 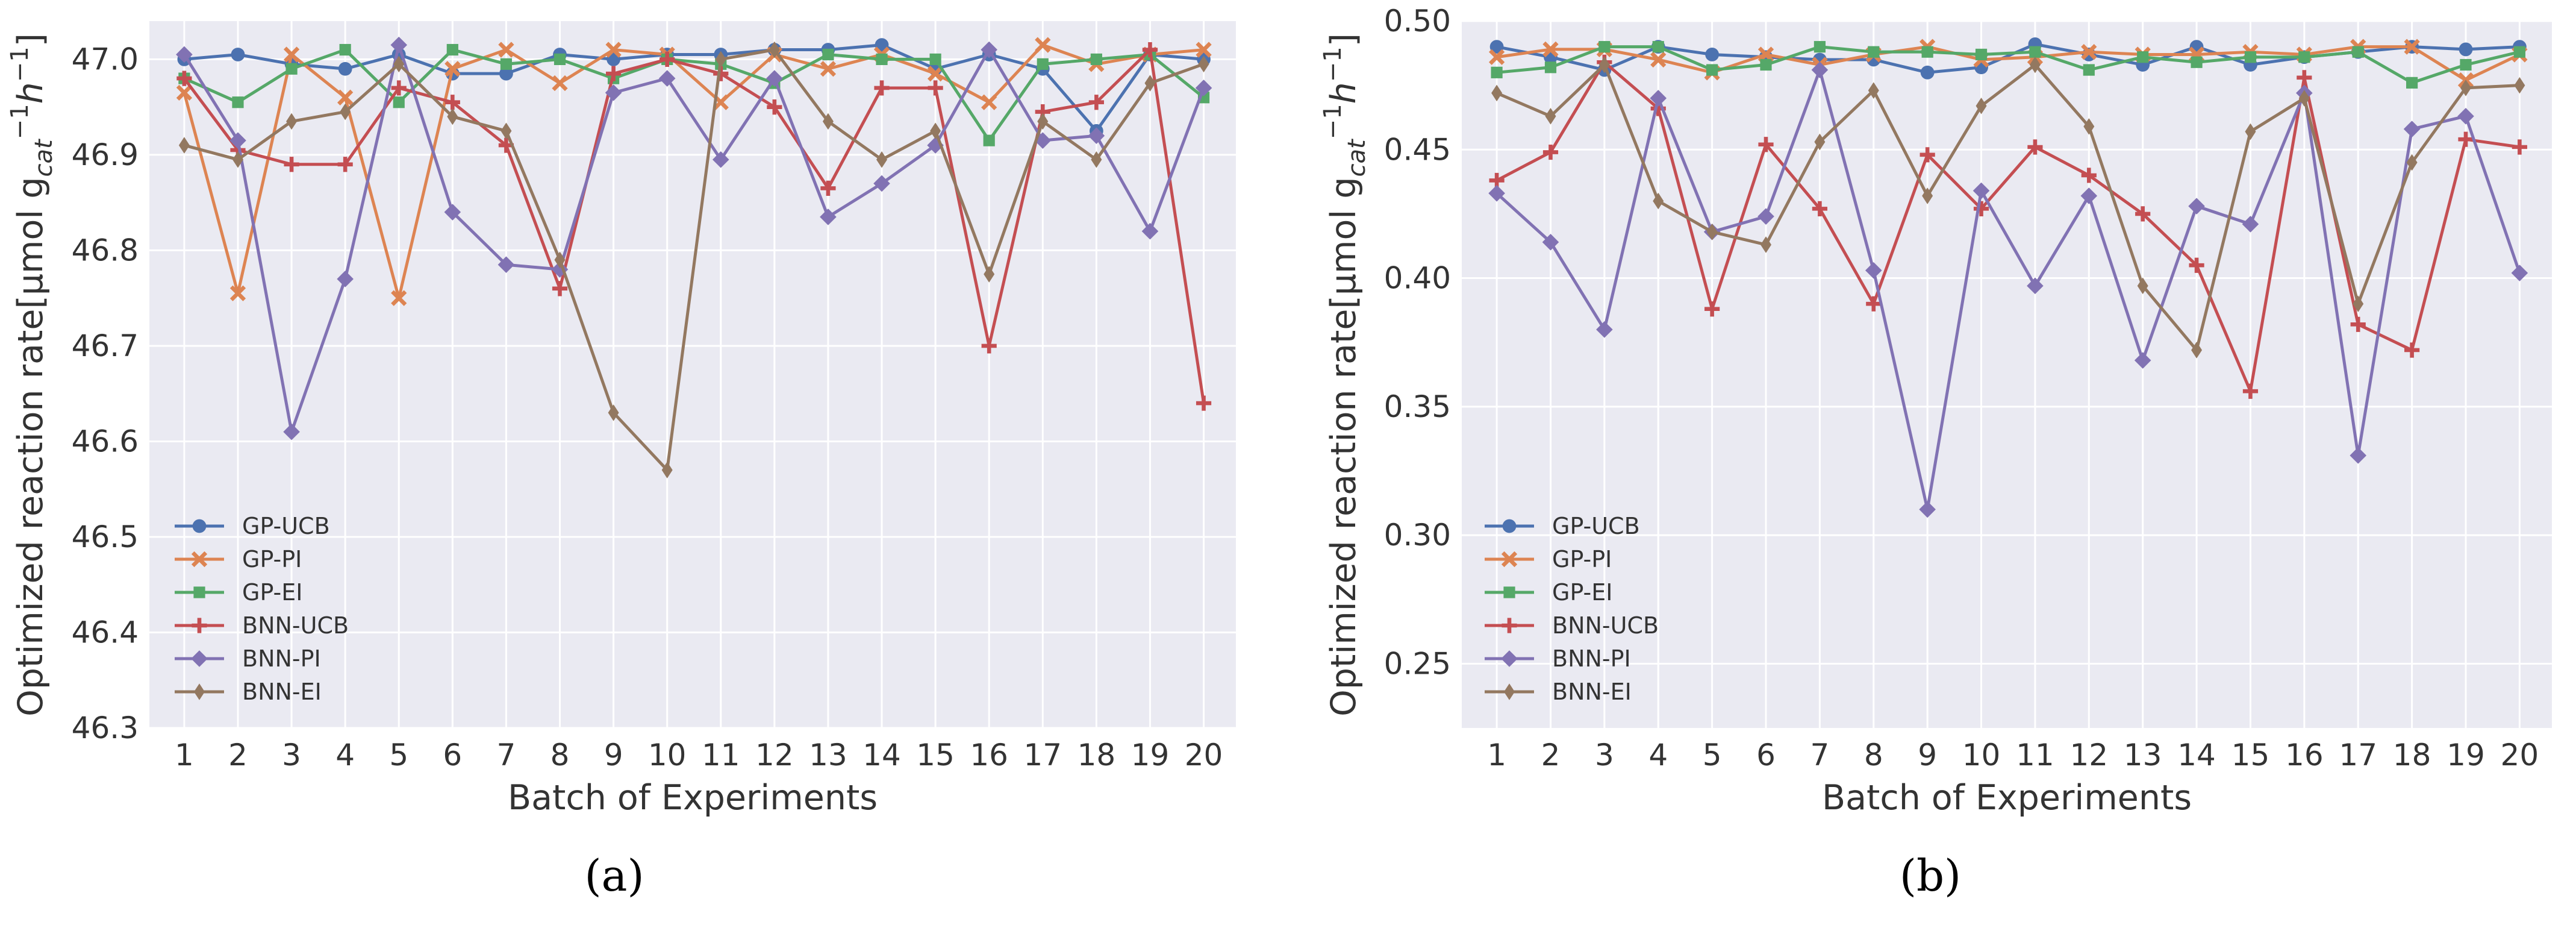 I want to click on legend-label: GP-UCB, so click(x=286, y=526).